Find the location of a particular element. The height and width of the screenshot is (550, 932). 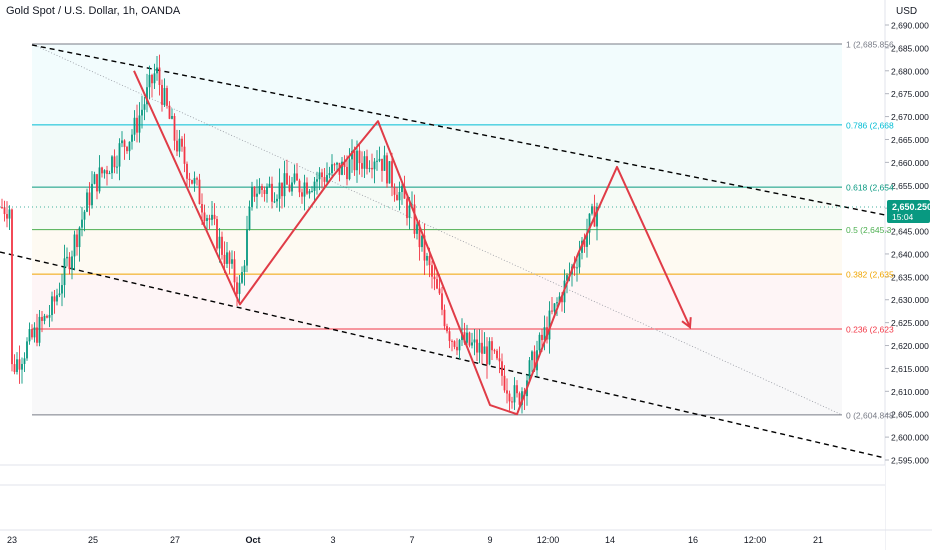

price-axis-bg is located at coordinates (908, 275).